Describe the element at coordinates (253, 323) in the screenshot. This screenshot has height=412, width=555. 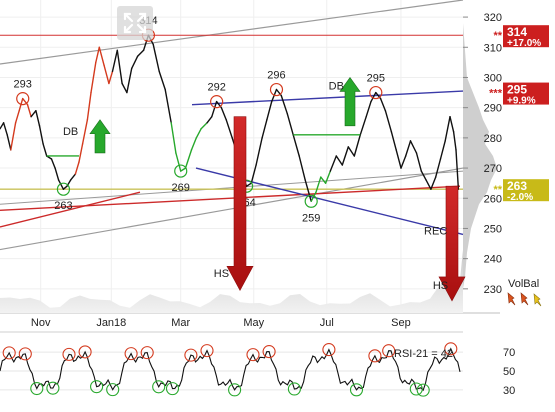
I see `x-tick-label: May` at that location.